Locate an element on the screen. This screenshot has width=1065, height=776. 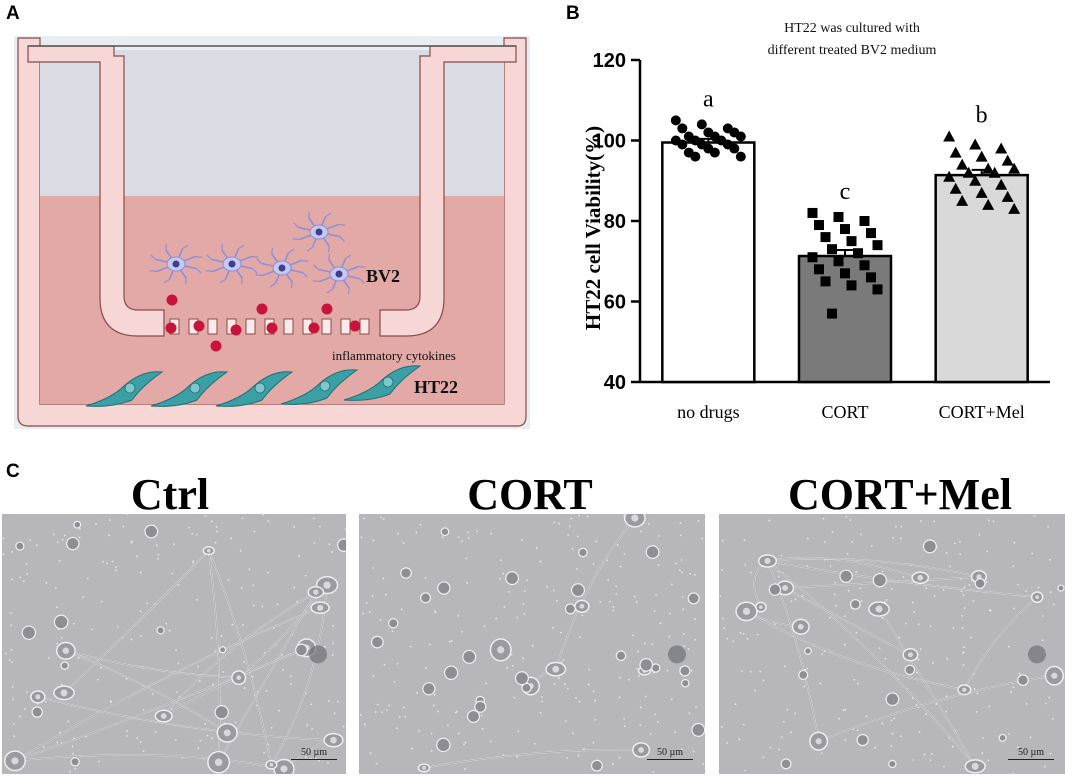
significance-letter: a is located at coordinates (708, 99).